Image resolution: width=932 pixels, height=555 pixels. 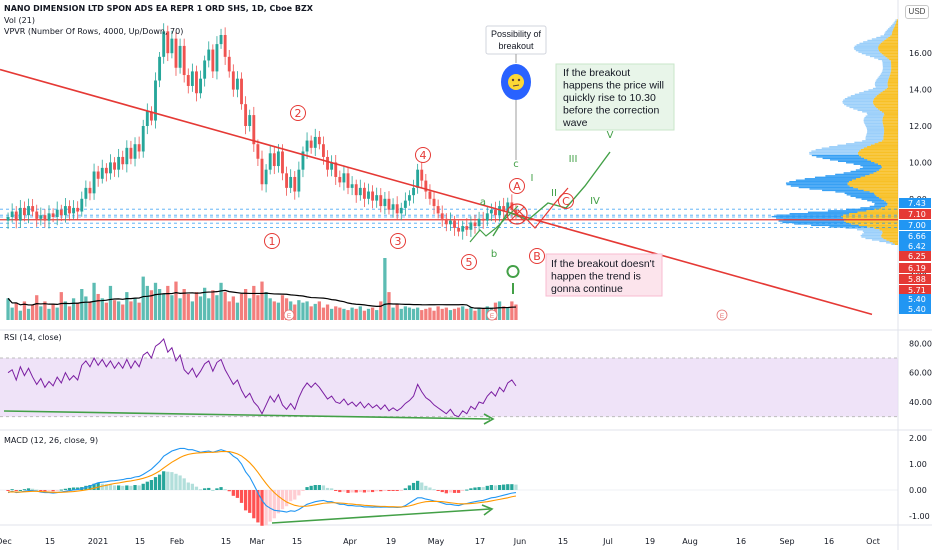 What do you see at coordinates (596, 277) in the screenshot?
I see `breakout-no-text-line: happen the trend is` at bounding box center [596, 277].